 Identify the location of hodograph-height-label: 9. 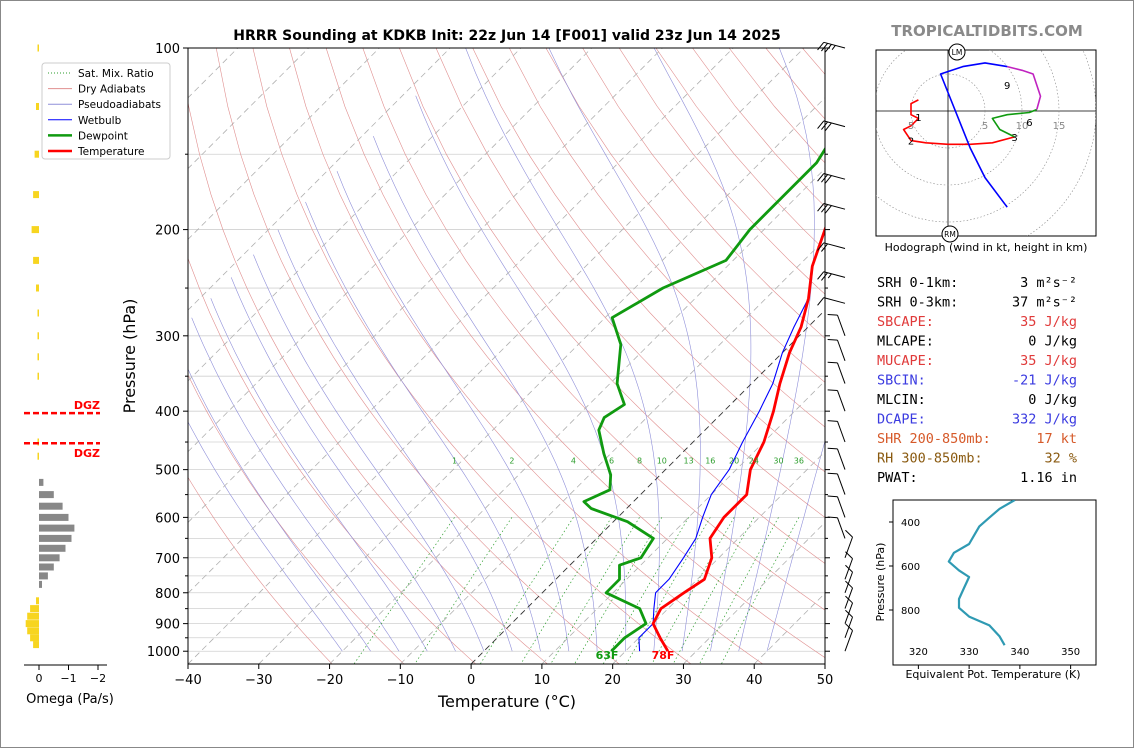
(1007, 86).